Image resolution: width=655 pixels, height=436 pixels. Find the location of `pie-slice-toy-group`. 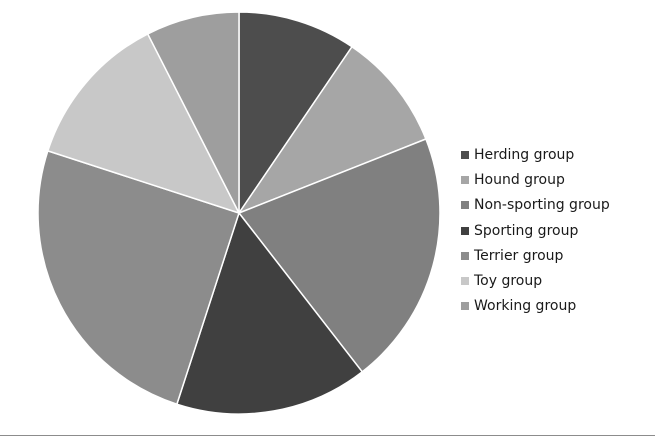

pie-slice-toy-group is located at coordinates (143, 123).